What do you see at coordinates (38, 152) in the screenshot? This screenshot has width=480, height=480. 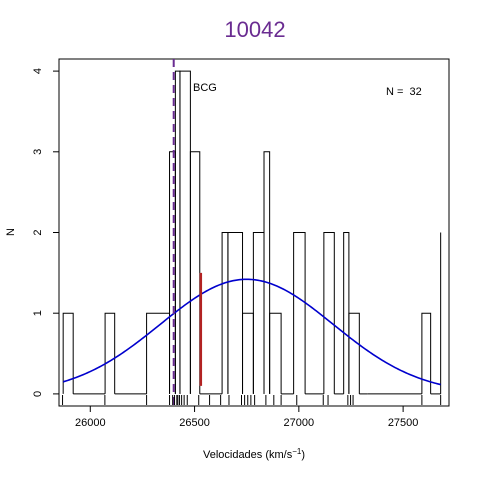 I see `y-tick-label: 3` at bounding box center [38, 152].